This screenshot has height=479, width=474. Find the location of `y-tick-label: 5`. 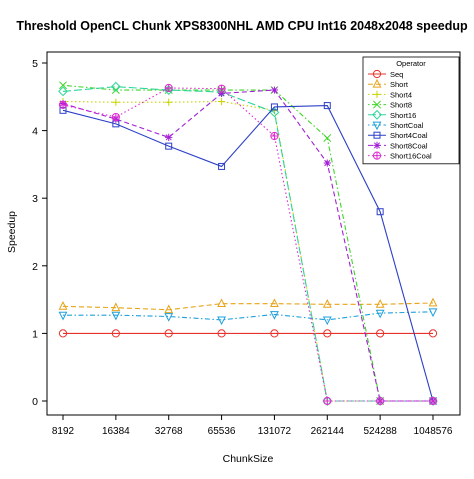

y-tick-label: 5 is located at coordinates (35, 64).